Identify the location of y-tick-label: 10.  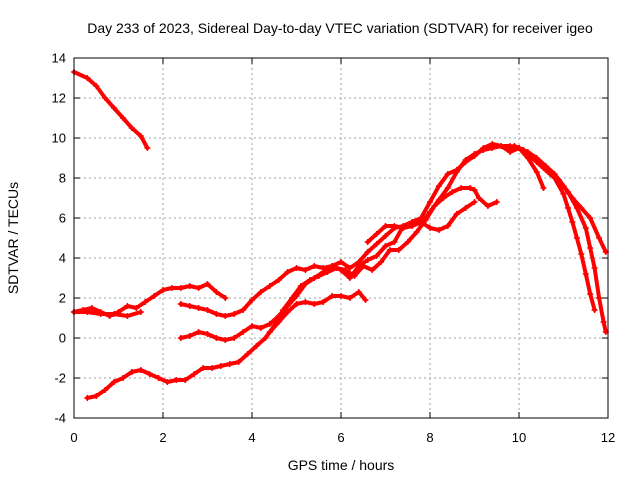
(59, 138).